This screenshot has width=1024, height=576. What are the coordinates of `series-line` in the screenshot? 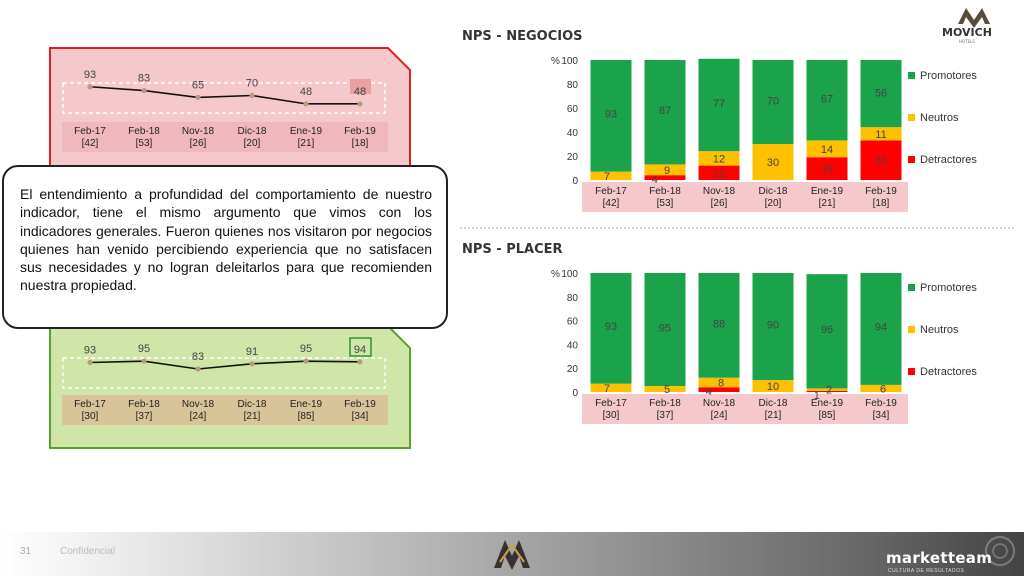 It's located at (224, 95).